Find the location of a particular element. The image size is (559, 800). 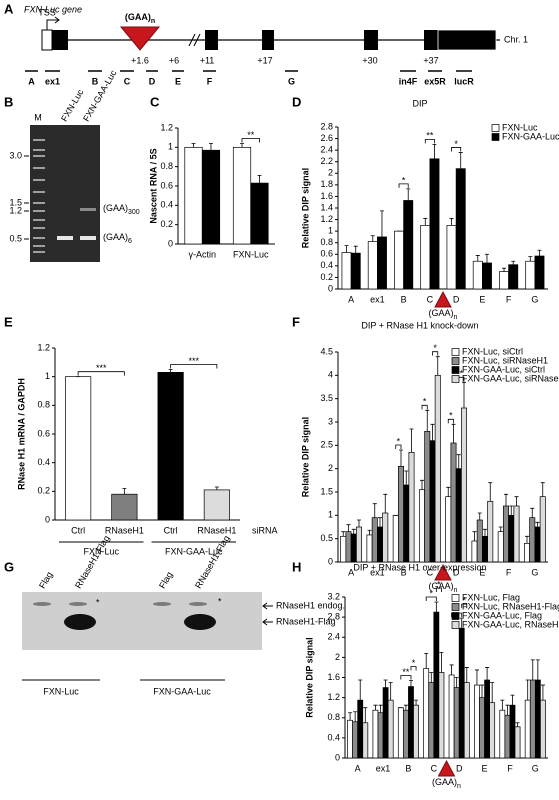

band-label: (GAA)6 is located at coordinates (117, 238).